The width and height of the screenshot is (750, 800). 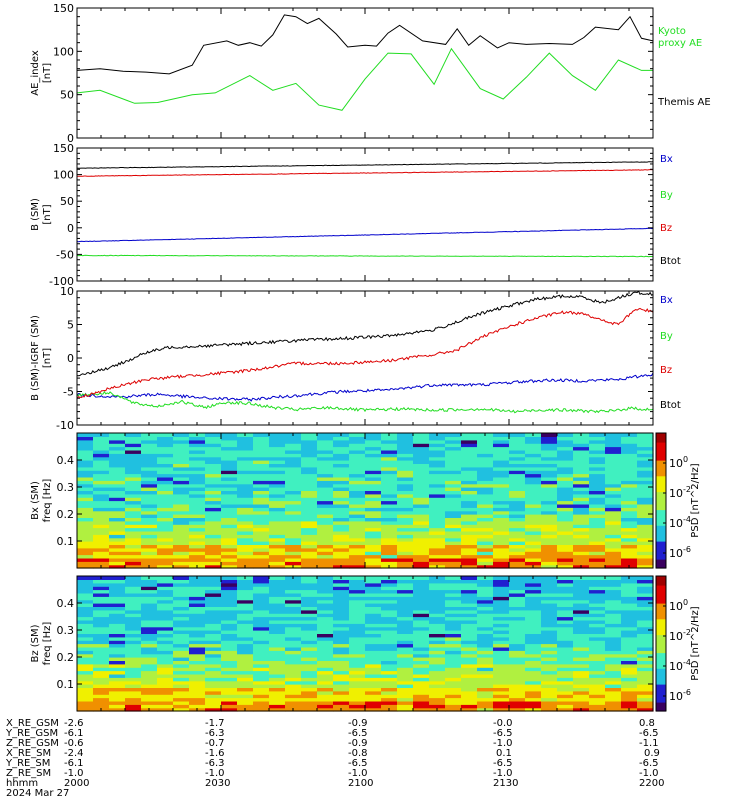 What do you see at coordinates (365, 256) in the screenshot?
I see `series-line-b_sm-by` at bounding box center [365, 256].